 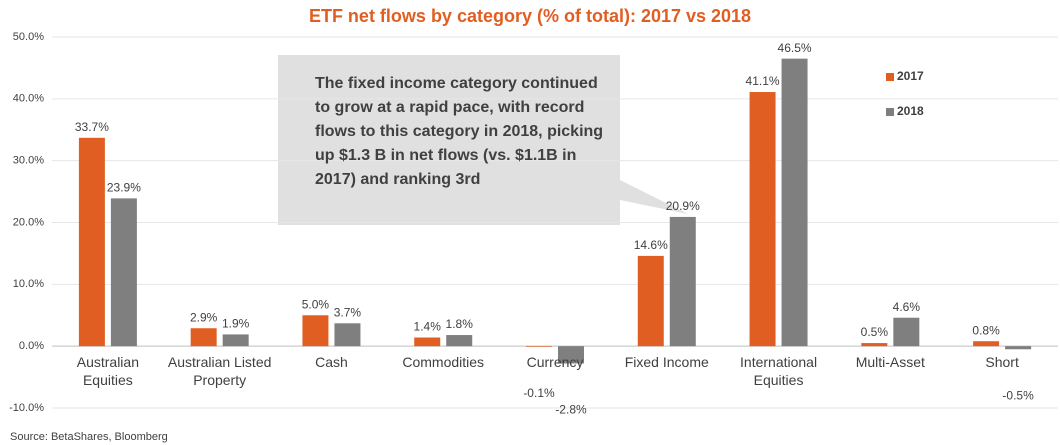 What do you see at coordinates (26, 408) in the screenshot?
I see `y-tick-label: -10.0%` at bounding box center [26, 408].